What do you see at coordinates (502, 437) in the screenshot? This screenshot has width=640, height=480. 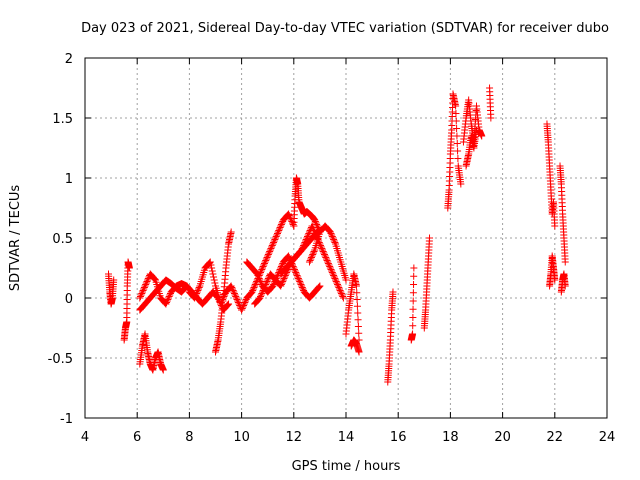 I see `x-tick-label: 20` at bounding box center [502, 437].